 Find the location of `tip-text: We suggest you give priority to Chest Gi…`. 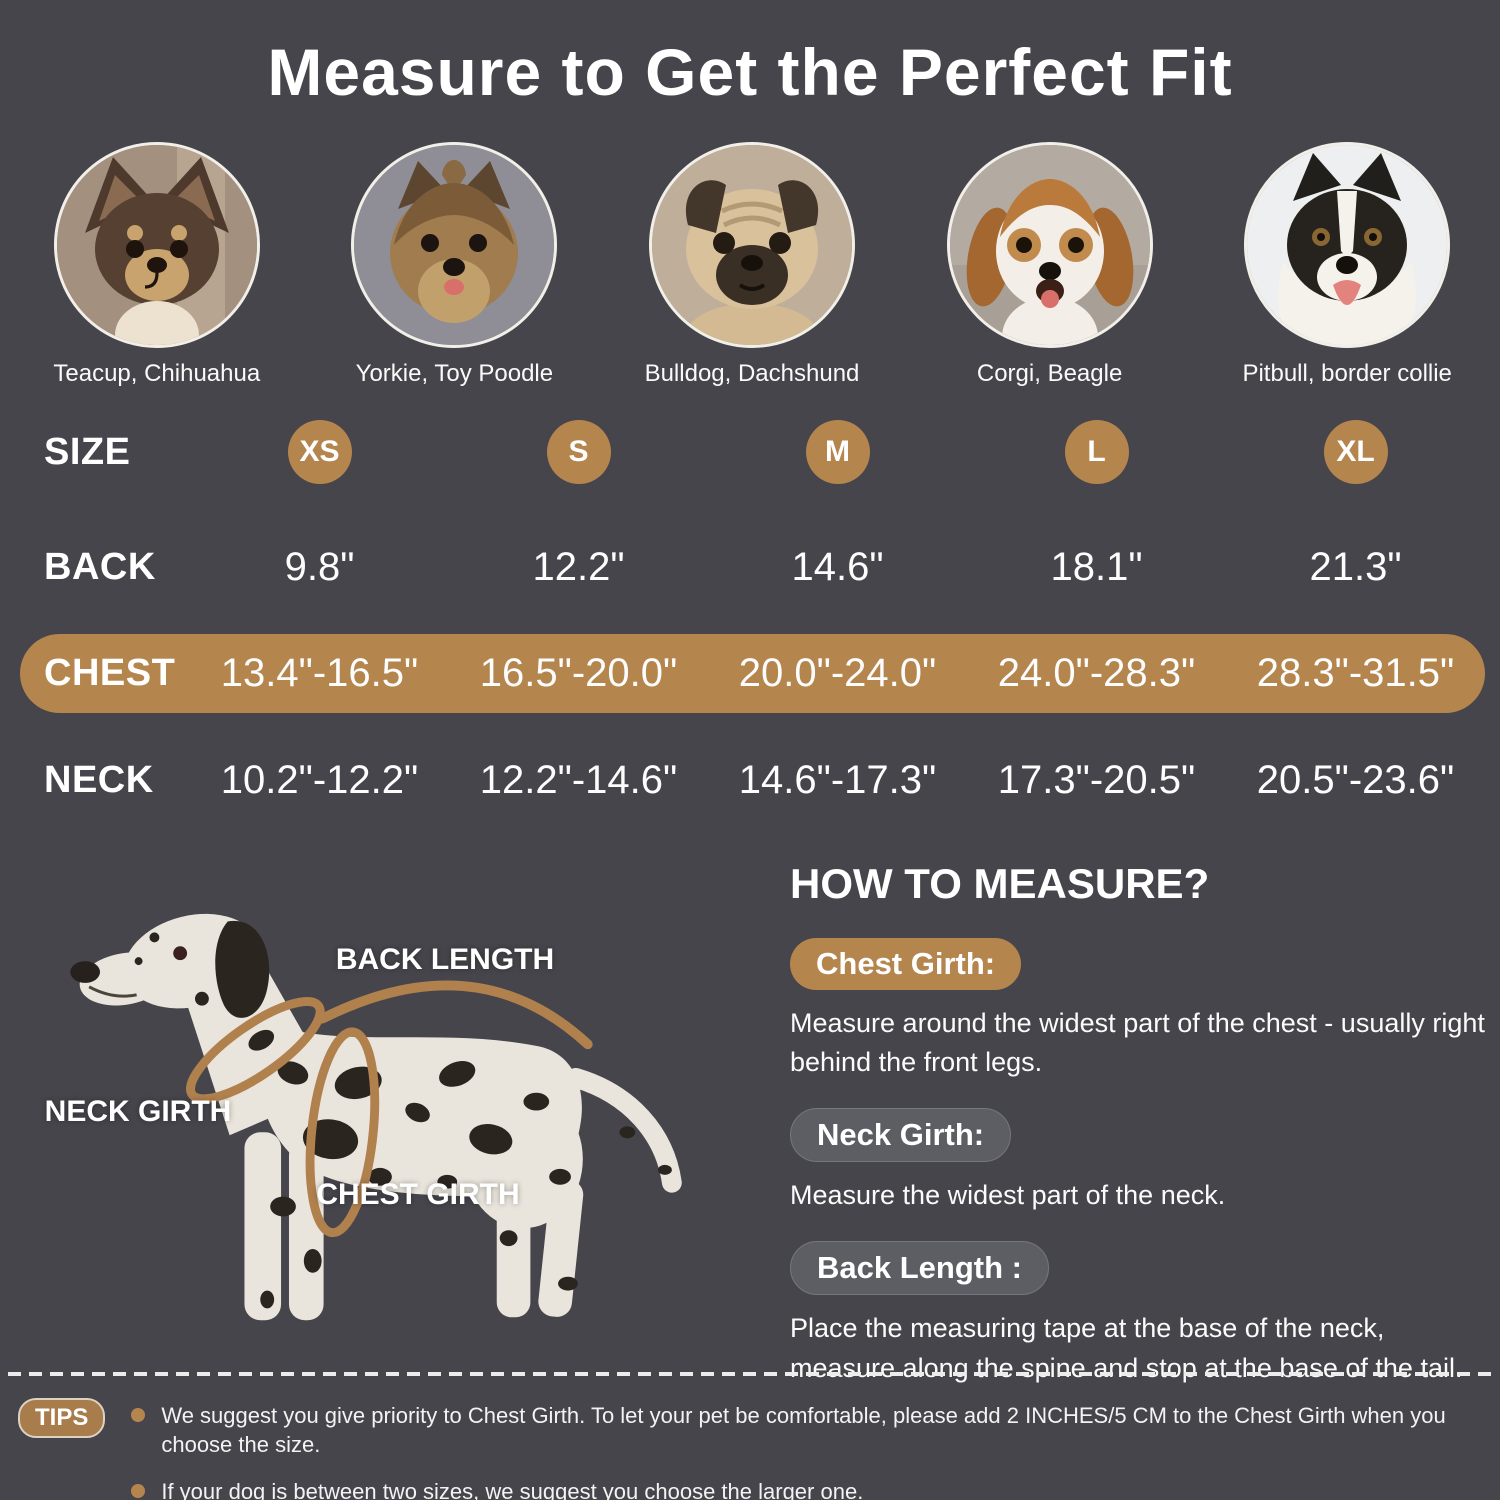

tip-text: We suggest you give priority to Chest Gi… is located at coordinates (803, 1430).